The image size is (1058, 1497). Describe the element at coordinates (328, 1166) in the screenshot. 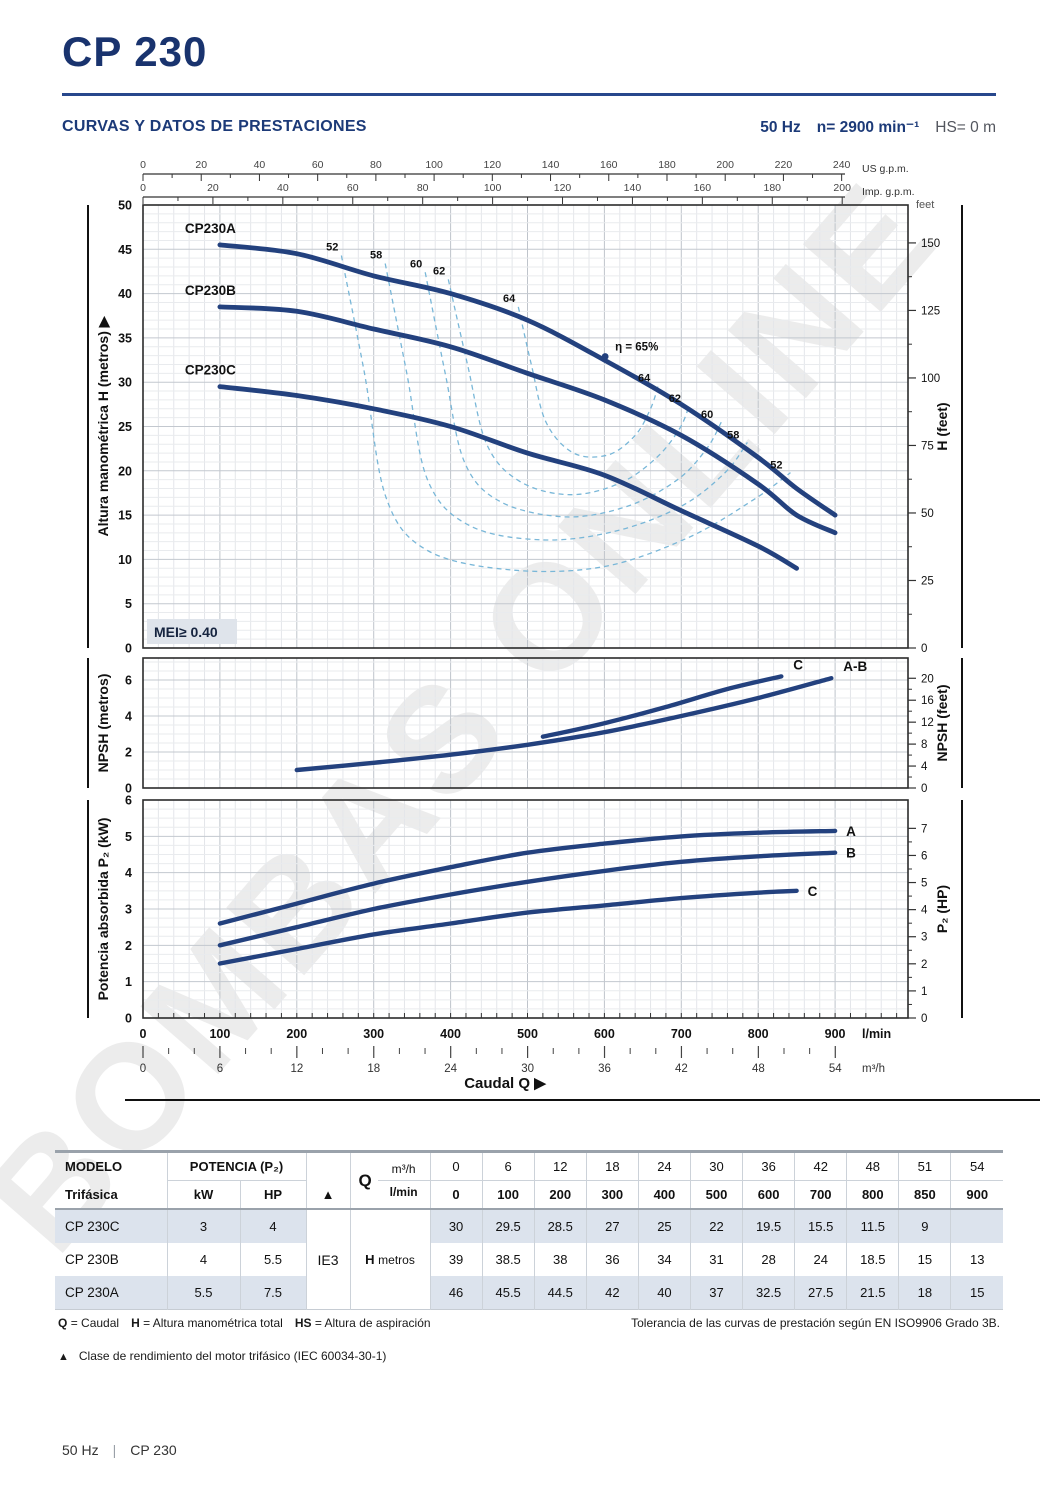

I see `header-triangle-spacer` at that location.